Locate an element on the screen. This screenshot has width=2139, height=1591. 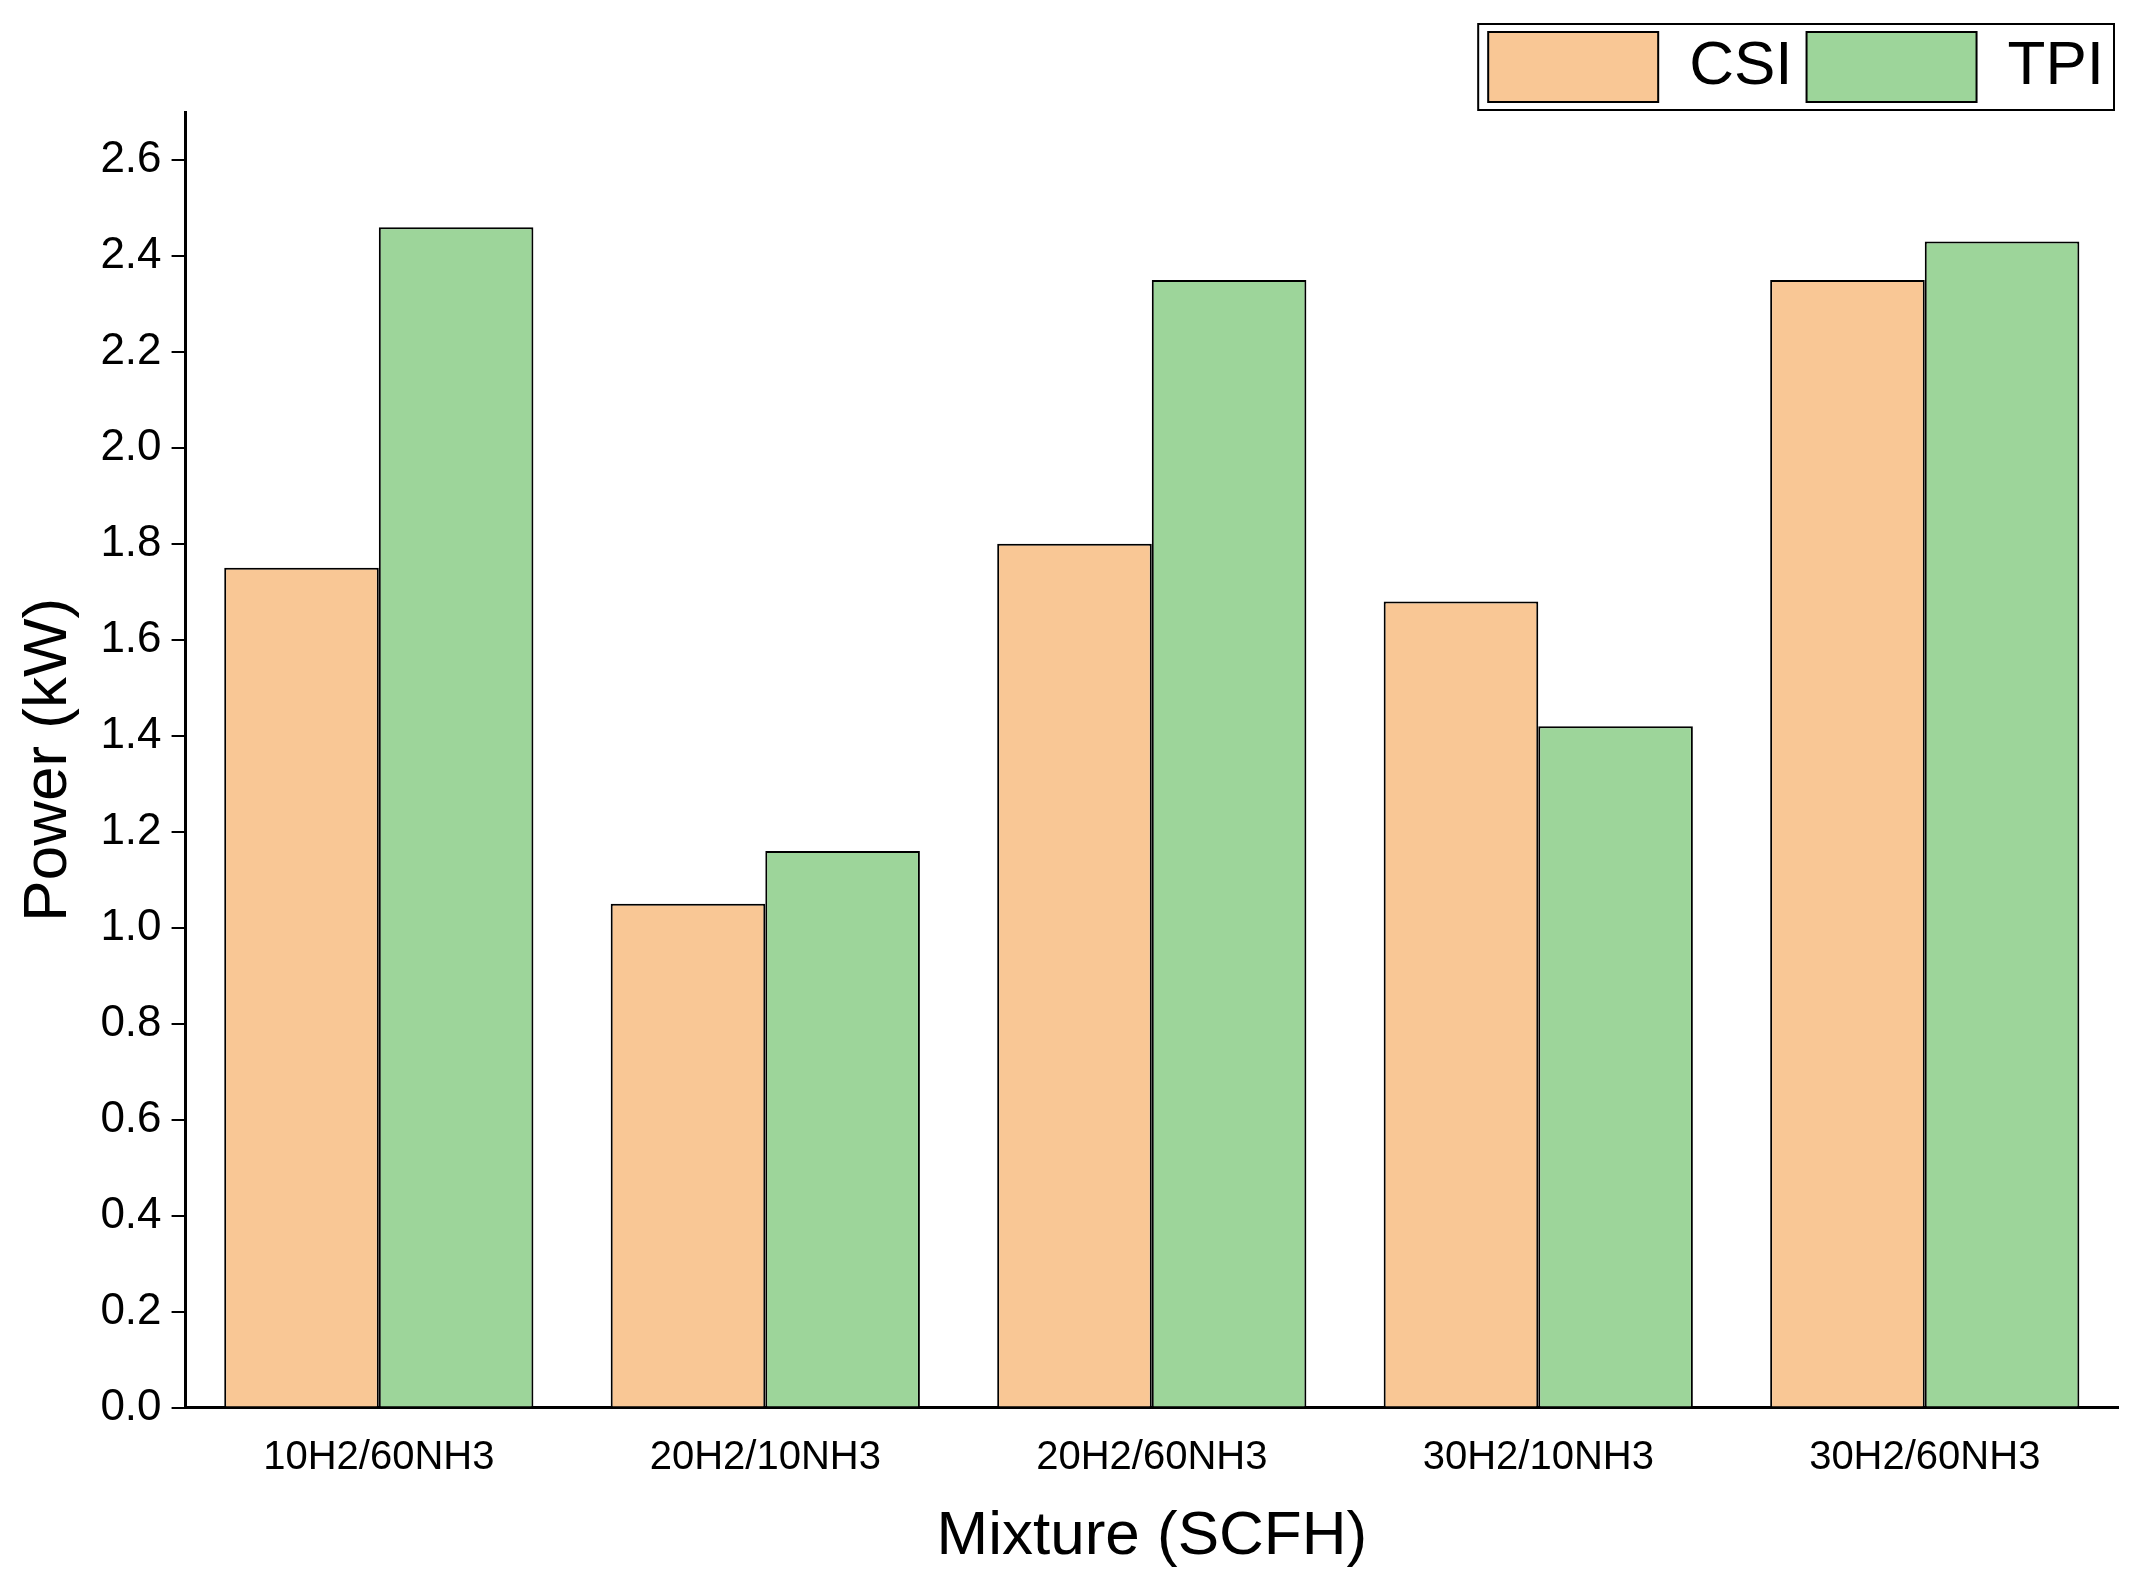
y-tick-label: 2.0 is located at coordinates (131, 445).